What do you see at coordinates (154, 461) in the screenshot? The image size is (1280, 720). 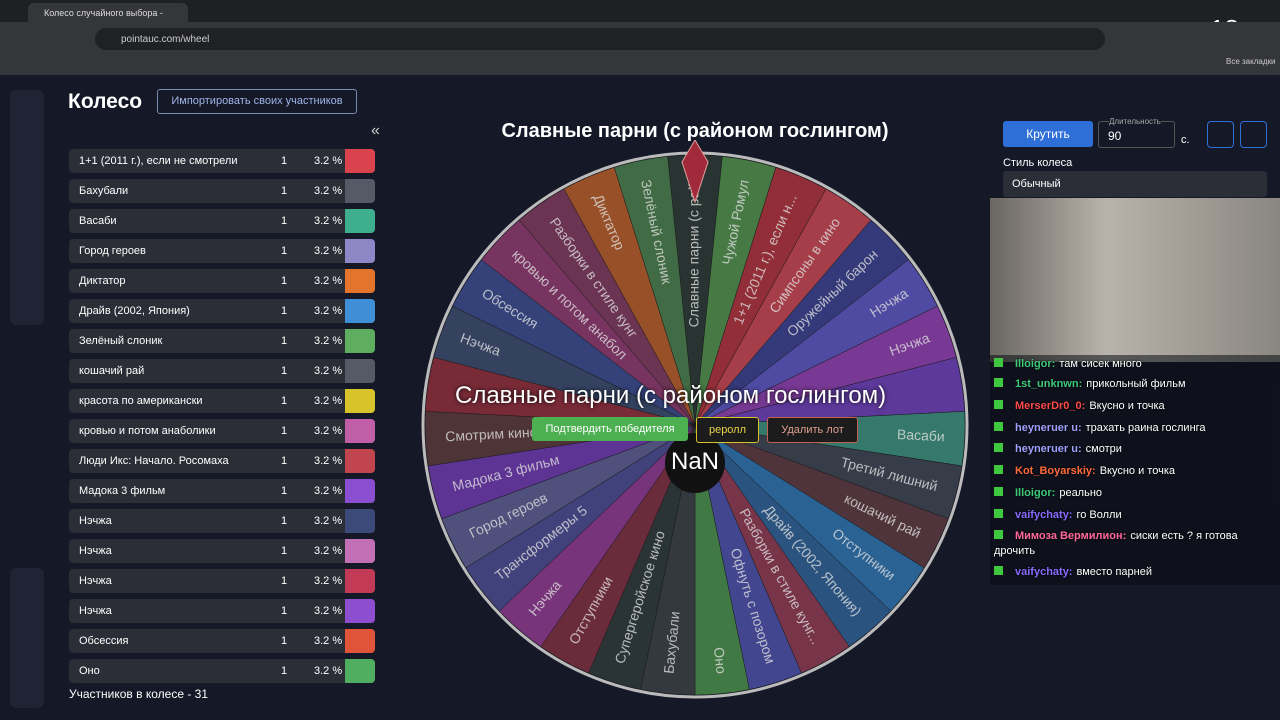 I see `participant-name: Люди Икс: Начало. Росомаха` at bounding box center [154, 461].